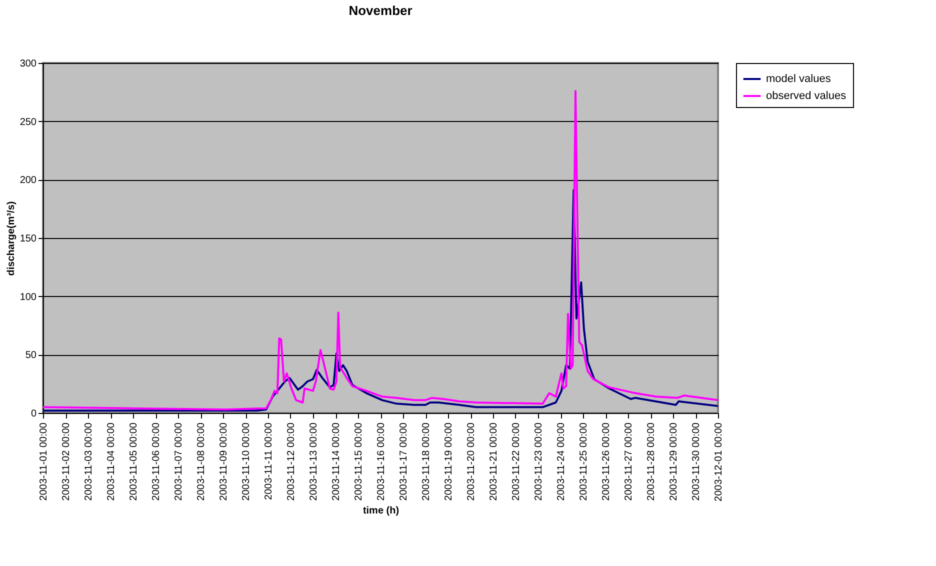  What do you see at coordinates (246, 461) in the screenshot?
I see `x-tick-label: 2003-11-10 00:00` at bounding box center [246, 461].